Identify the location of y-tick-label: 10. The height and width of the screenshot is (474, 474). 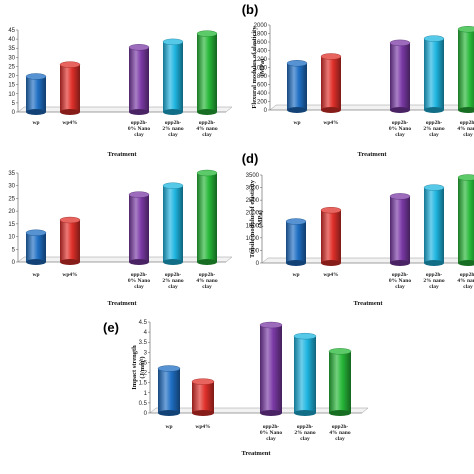
(11, 95).